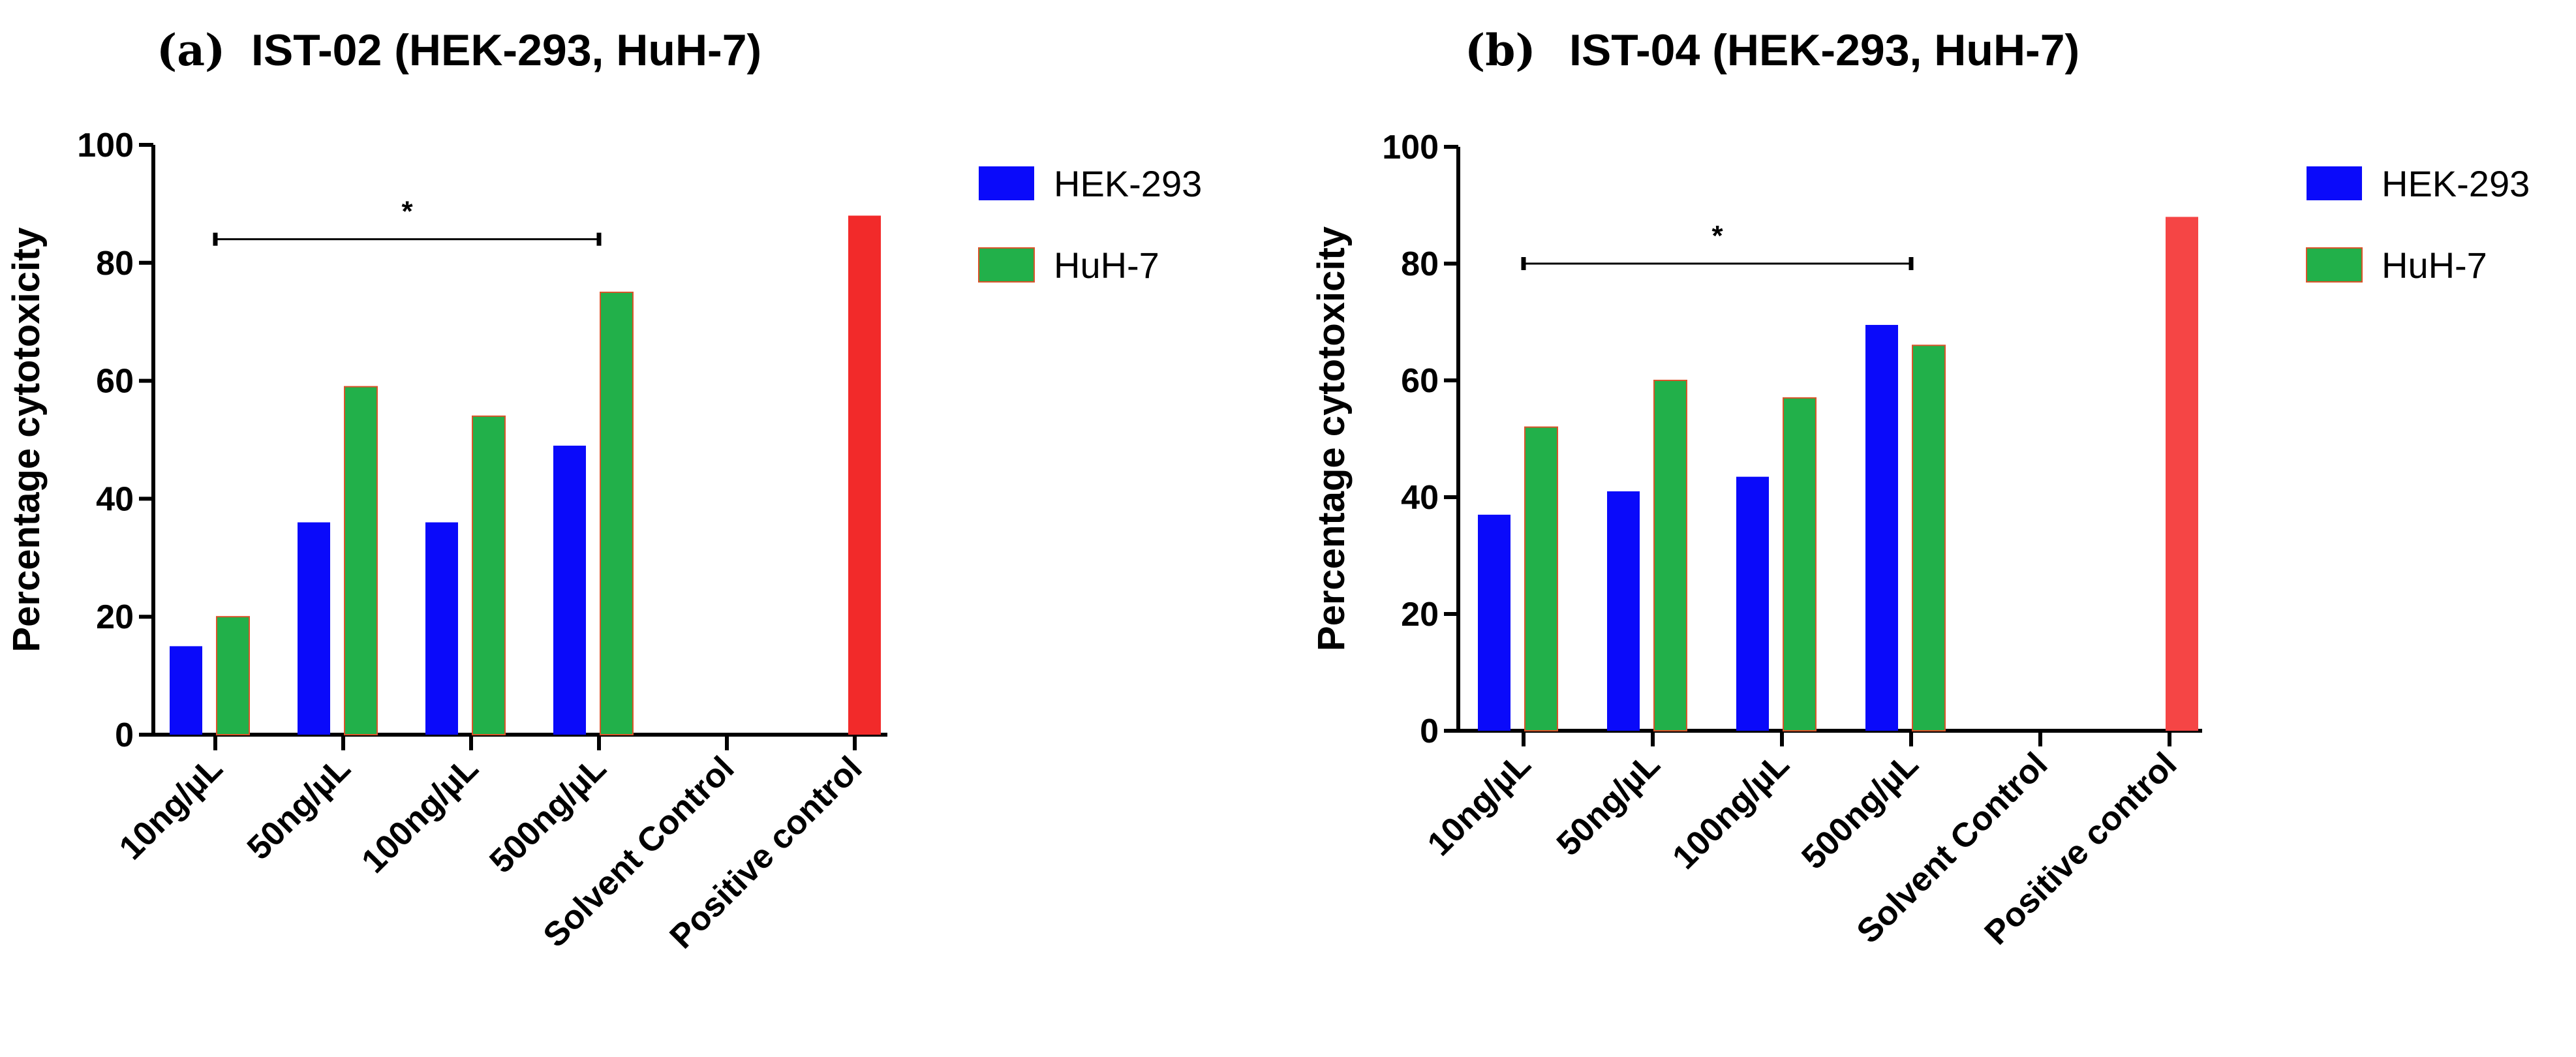  What do you see at coordinates (1824, 50) in the screenshot?
I see `panel-b-title: IST-04 (HEK-293, HuH-7)` at bounding box center [1824, 50].